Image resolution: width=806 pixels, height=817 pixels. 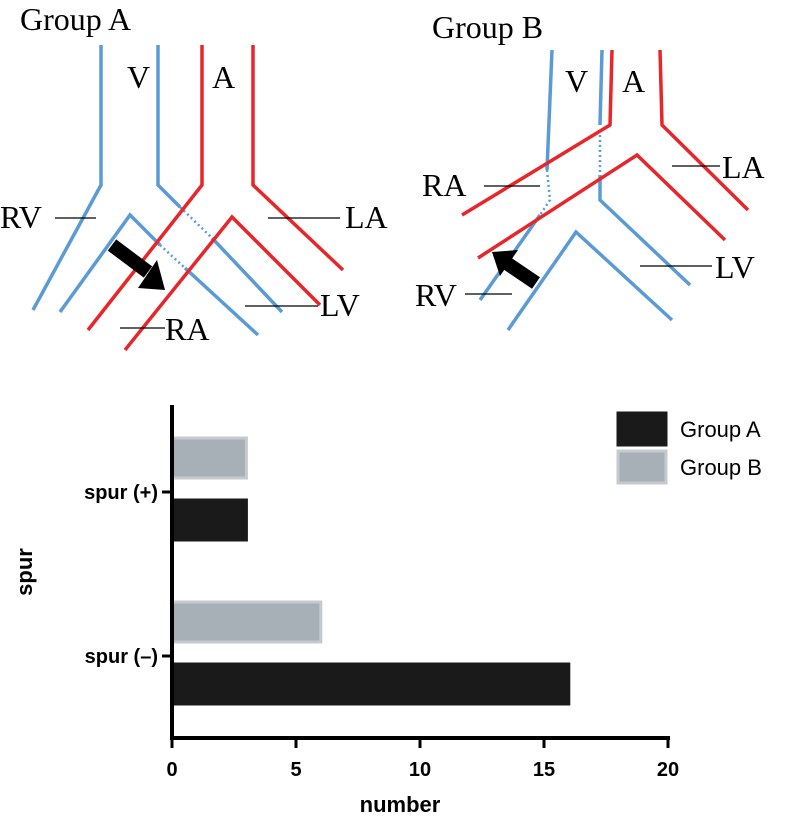 I want to click on y-axis-label: spur, so click(x=24, y=572).